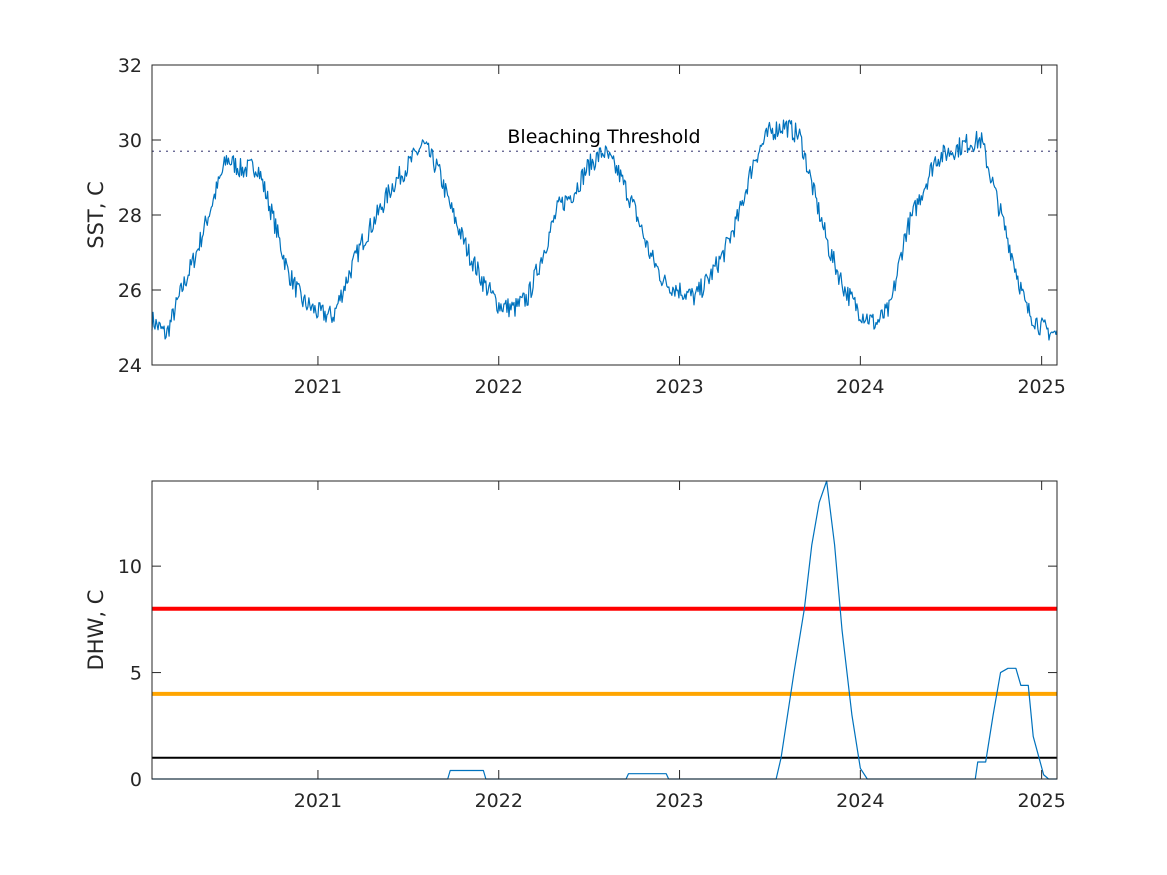 The width and height of the screenshot is (1167, 875). Describe the element at coordinates (130, 567) in the screenshot. I see `dhw-y-tick-label: 10` at that location.